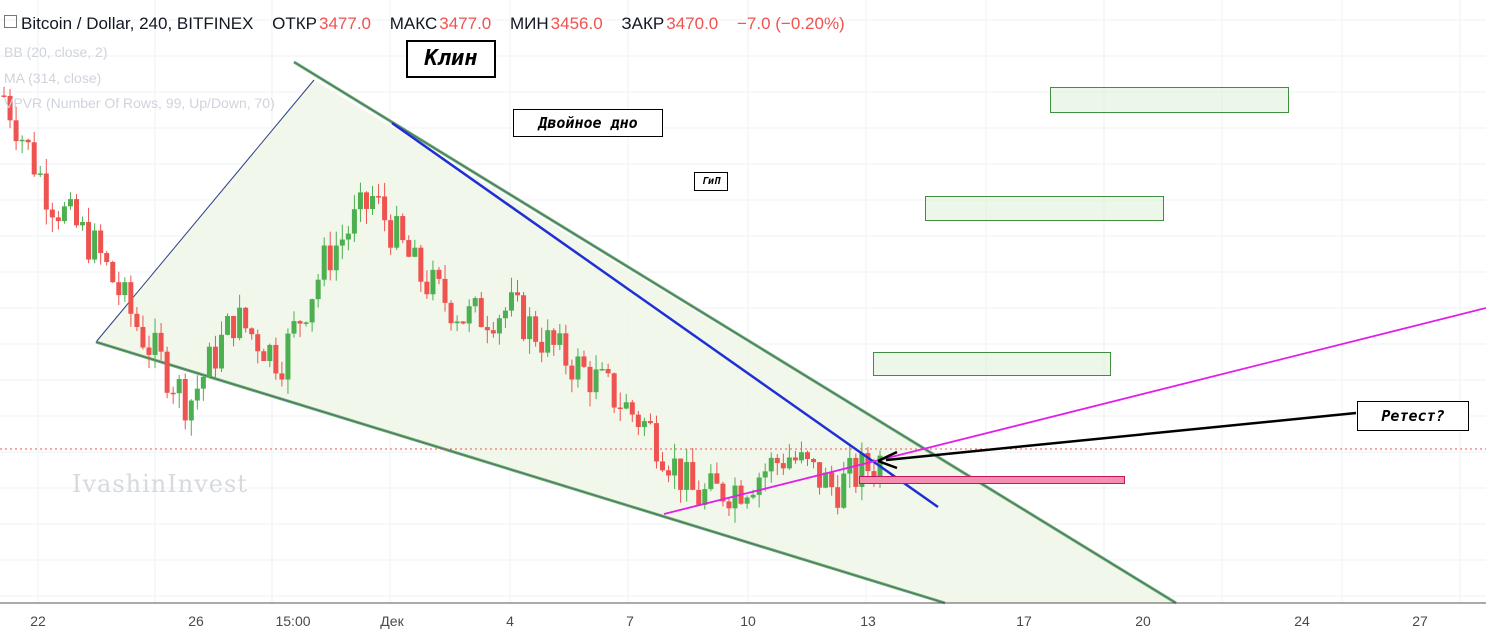 The height and width of the screenshot is (644, 1486). Describe the element at coordinates (392, 621) in the screenshot. I see `x-tick-label: Дек` at that location.